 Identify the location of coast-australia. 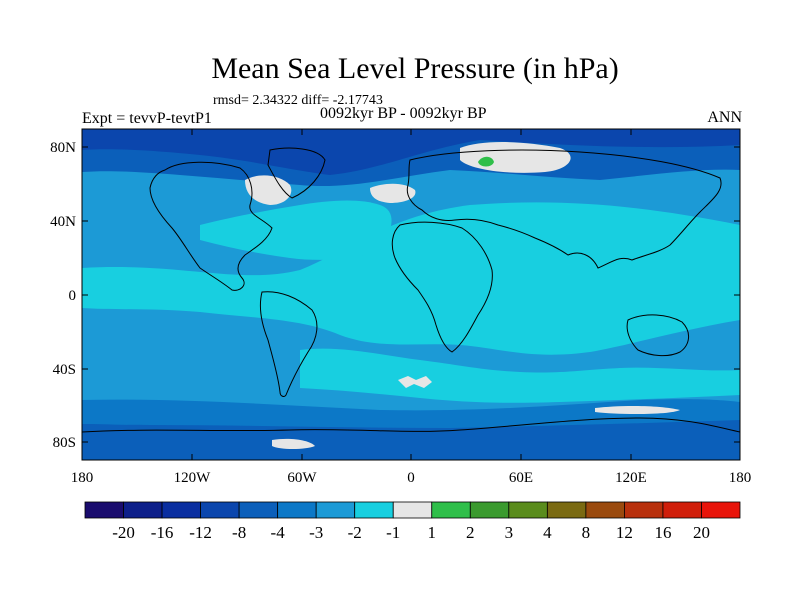
(657, 335).